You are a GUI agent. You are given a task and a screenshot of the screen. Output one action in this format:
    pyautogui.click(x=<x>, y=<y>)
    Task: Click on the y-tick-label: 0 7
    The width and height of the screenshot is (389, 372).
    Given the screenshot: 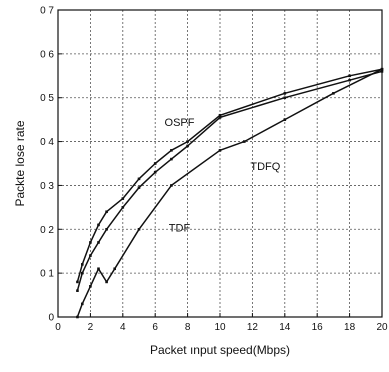 What is the action you would take?
    pyautogui.click(x=47, y=11)
    